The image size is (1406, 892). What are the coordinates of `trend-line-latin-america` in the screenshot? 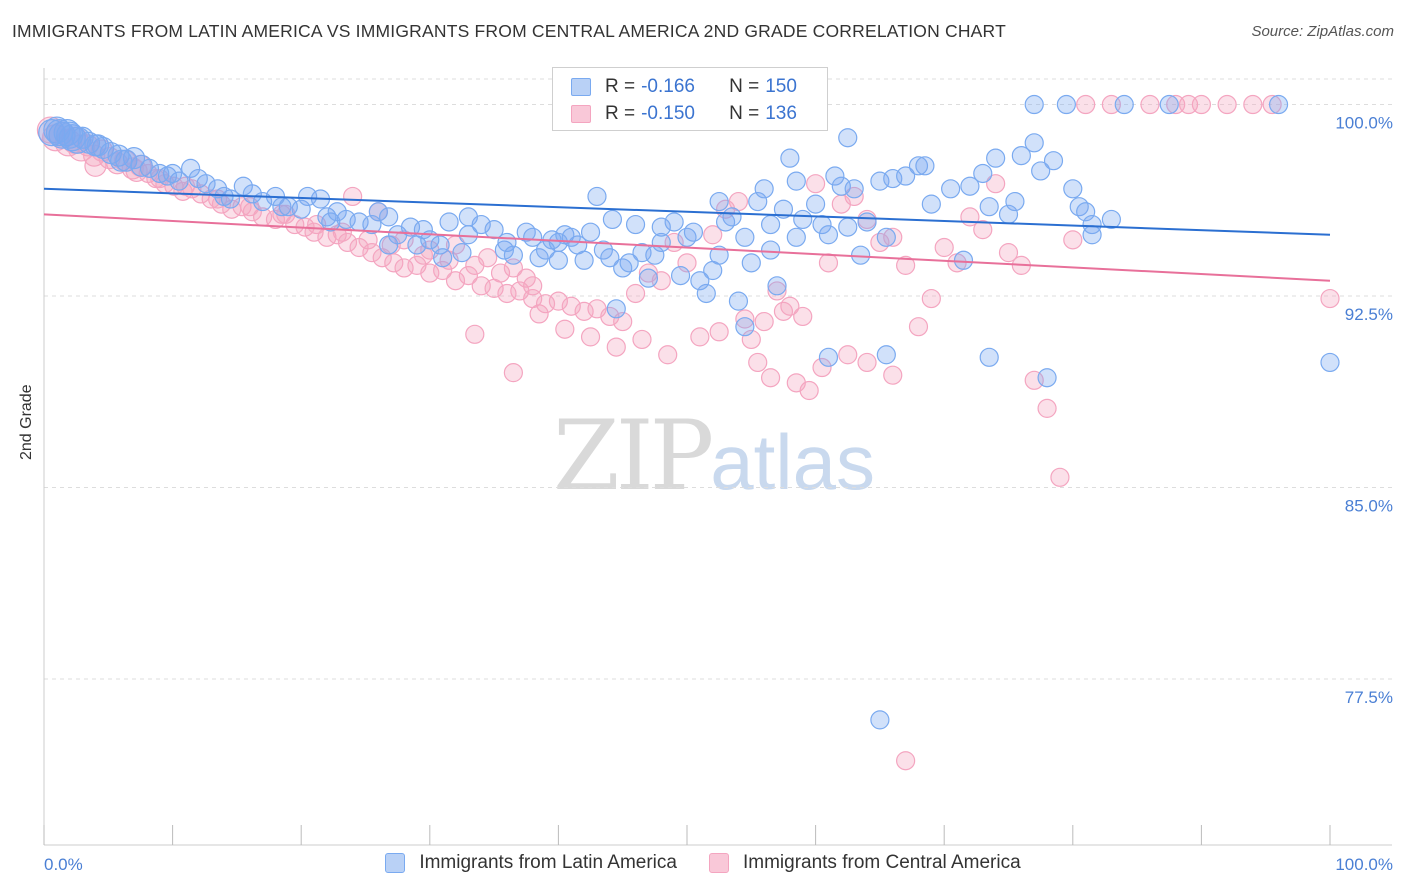 It's located at (687, 211).